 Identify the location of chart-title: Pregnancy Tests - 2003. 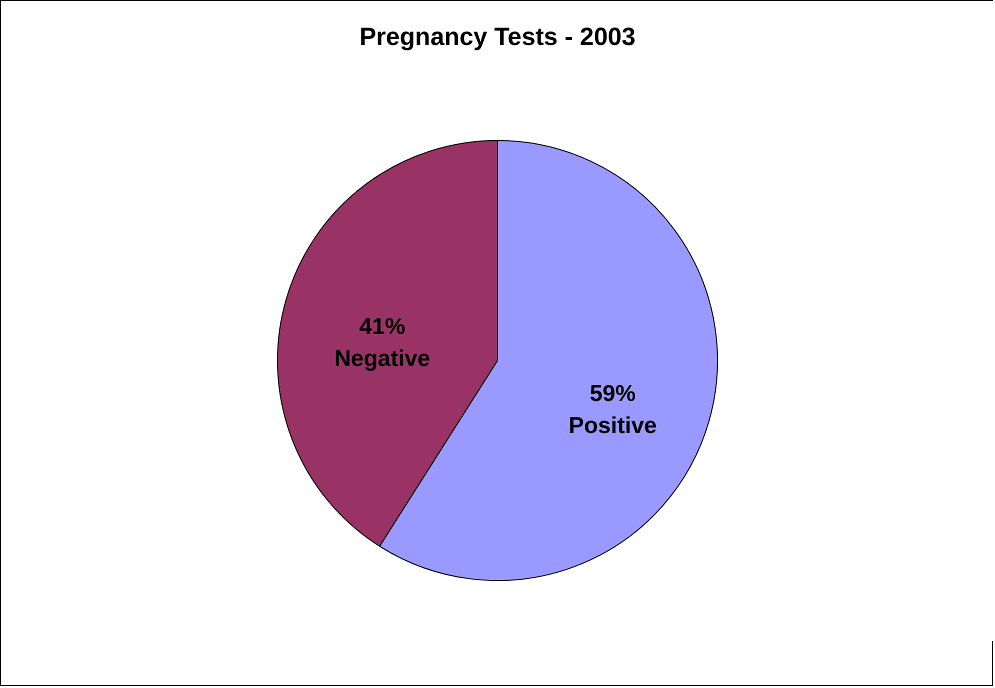
(497, 37).